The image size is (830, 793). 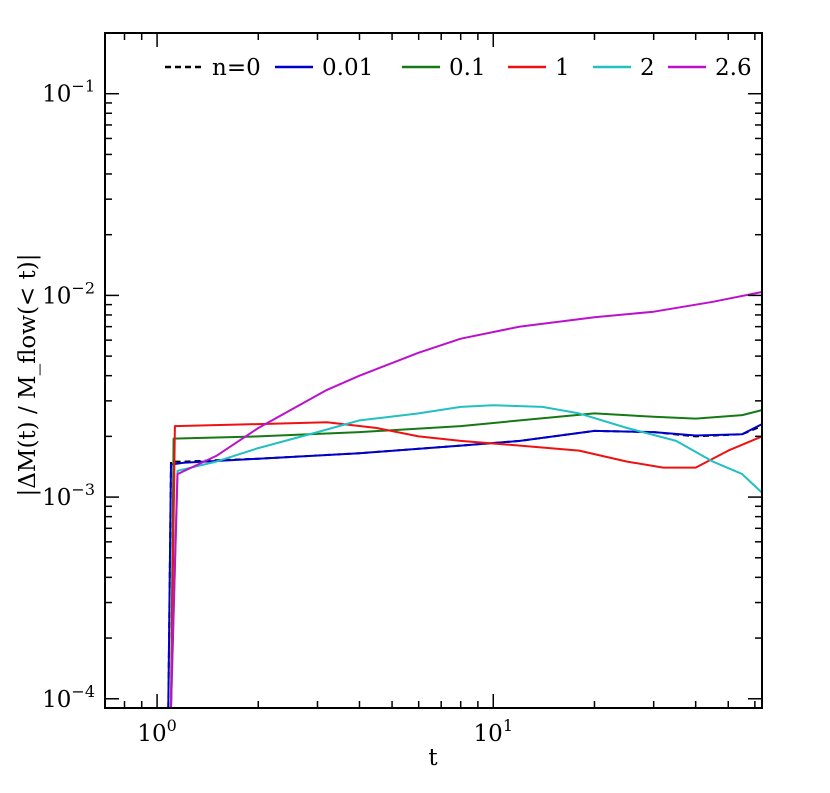 What do you see at coordinates (433, 758) in the screenshot?
I see `x-axis-label: t` at bounding box center [433, 758].